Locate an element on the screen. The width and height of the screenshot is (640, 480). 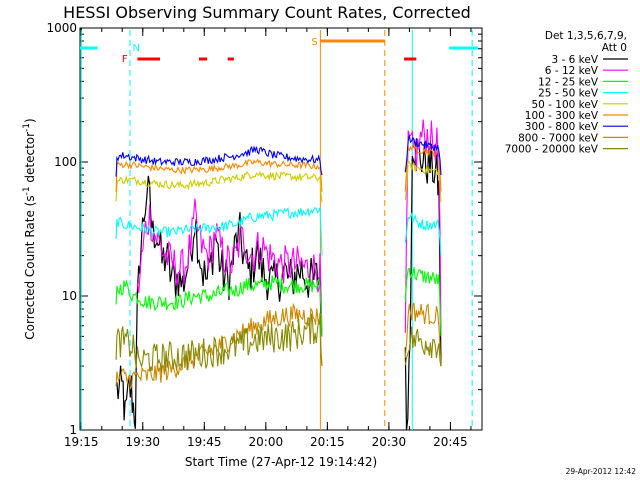
x-tick-label: 19:30 is located at coordinates (142, 442).